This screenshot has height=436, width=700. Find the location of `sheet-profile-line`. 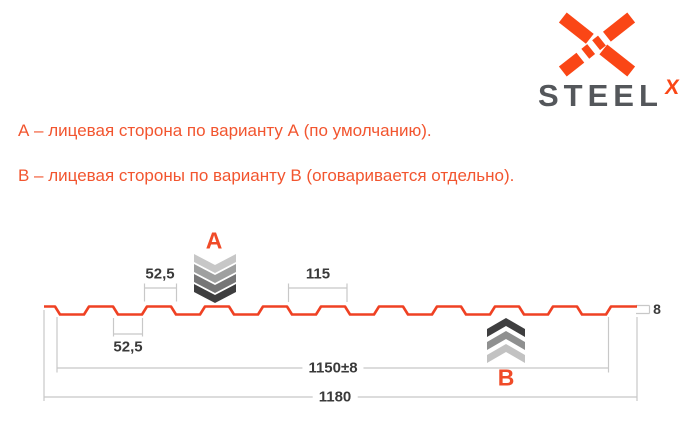

sheet-profile-line is located at coordinates (340, 310).